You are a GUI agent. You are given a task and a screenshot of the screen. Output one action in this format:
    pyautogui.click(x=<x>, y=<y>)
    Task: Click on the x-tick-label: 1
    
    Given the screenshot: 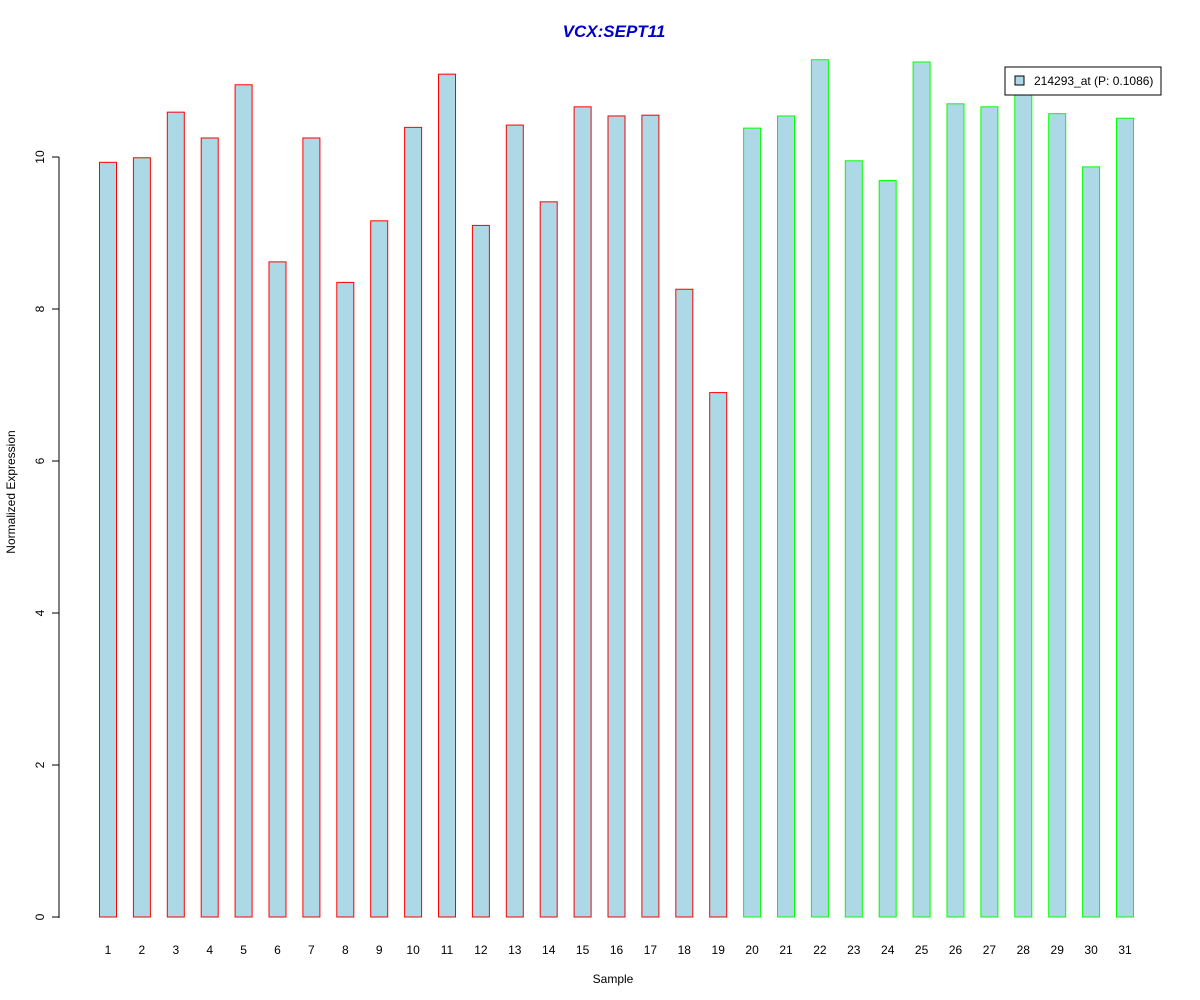 What is the action you would take?
    pyautogui.click(x=108, y=950)
    